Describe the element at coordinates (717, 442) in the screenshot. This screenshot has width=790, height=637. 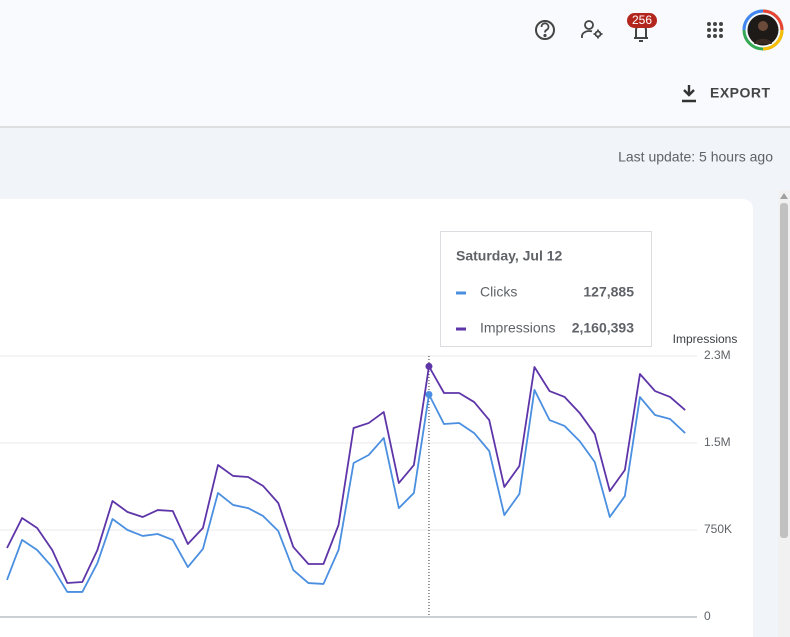
I see `y-tick-label: 1.5M` at that location.